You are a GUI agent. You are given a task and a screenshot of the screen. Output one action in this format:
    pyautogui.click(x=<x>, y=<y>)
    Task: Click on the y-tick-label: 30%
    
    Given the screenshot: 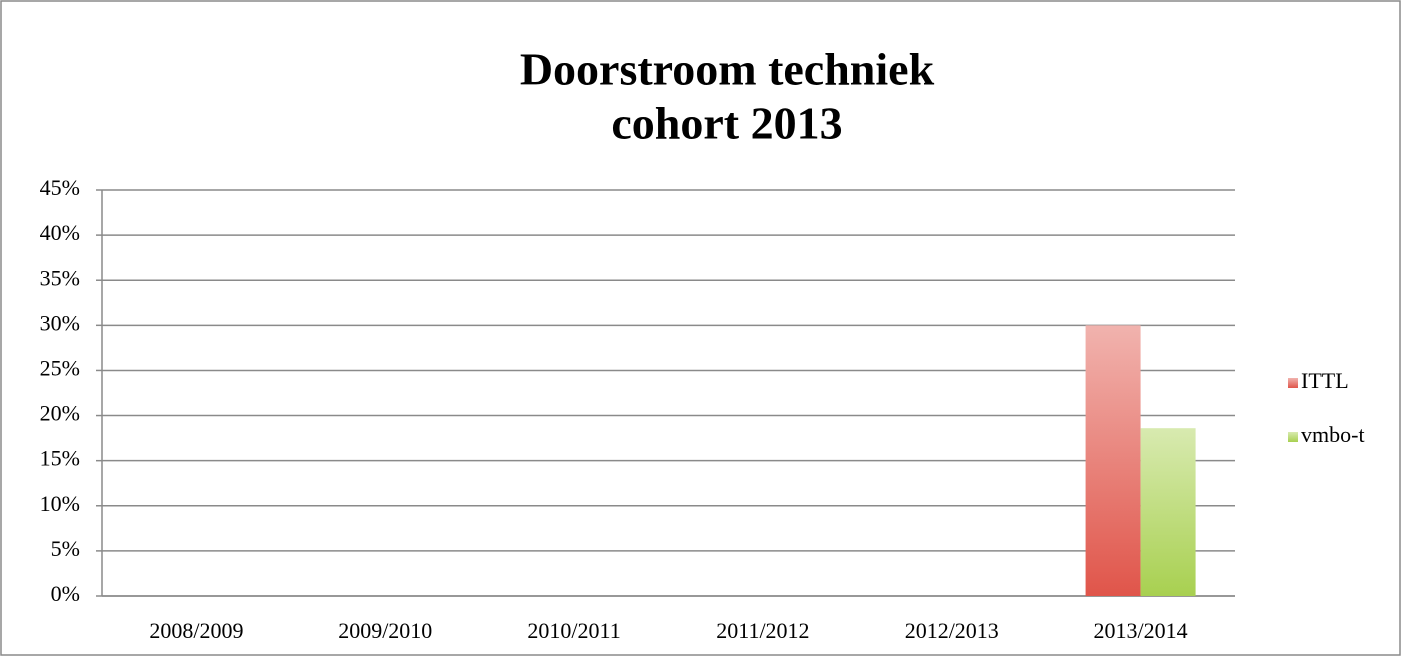 What is the action you would take?
    pyautogui.click(x=60, y=322)
    